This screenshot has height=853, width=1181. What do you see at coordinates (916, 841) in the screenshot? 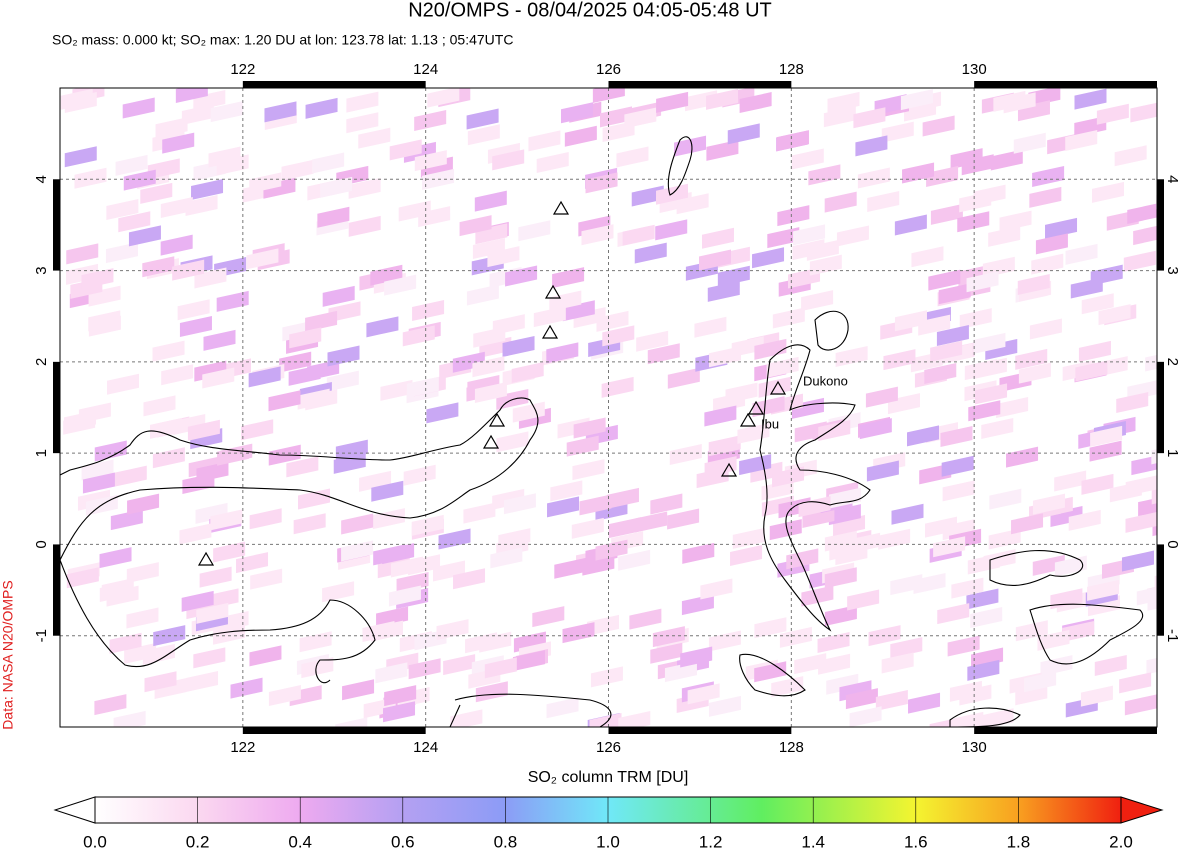
I see `colorbar-tick-label: 1.6` at bounding box center [916, 841].